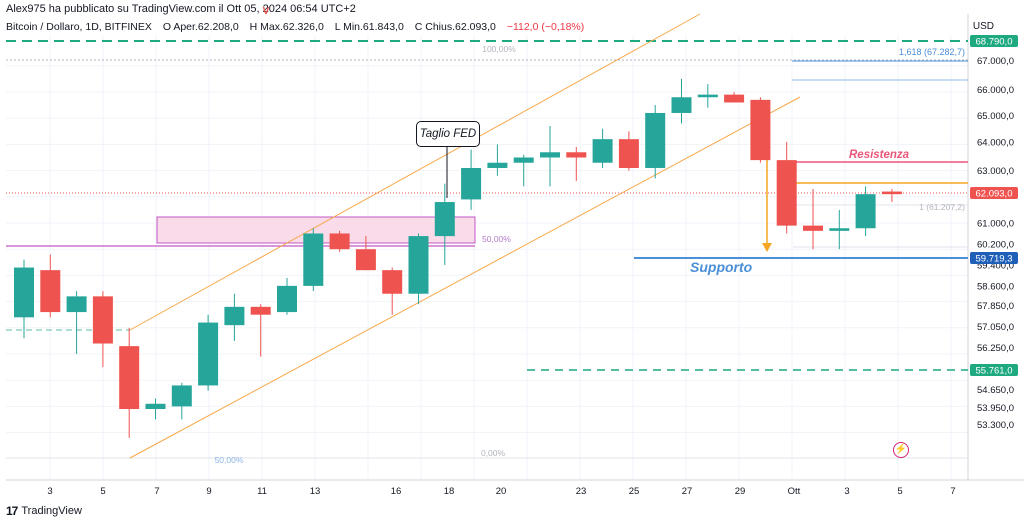  What do you see at coordinates (995, 286) in the screenshot?
I see `y-tick-label: 58.600,0` at bounding box center [995, 286].